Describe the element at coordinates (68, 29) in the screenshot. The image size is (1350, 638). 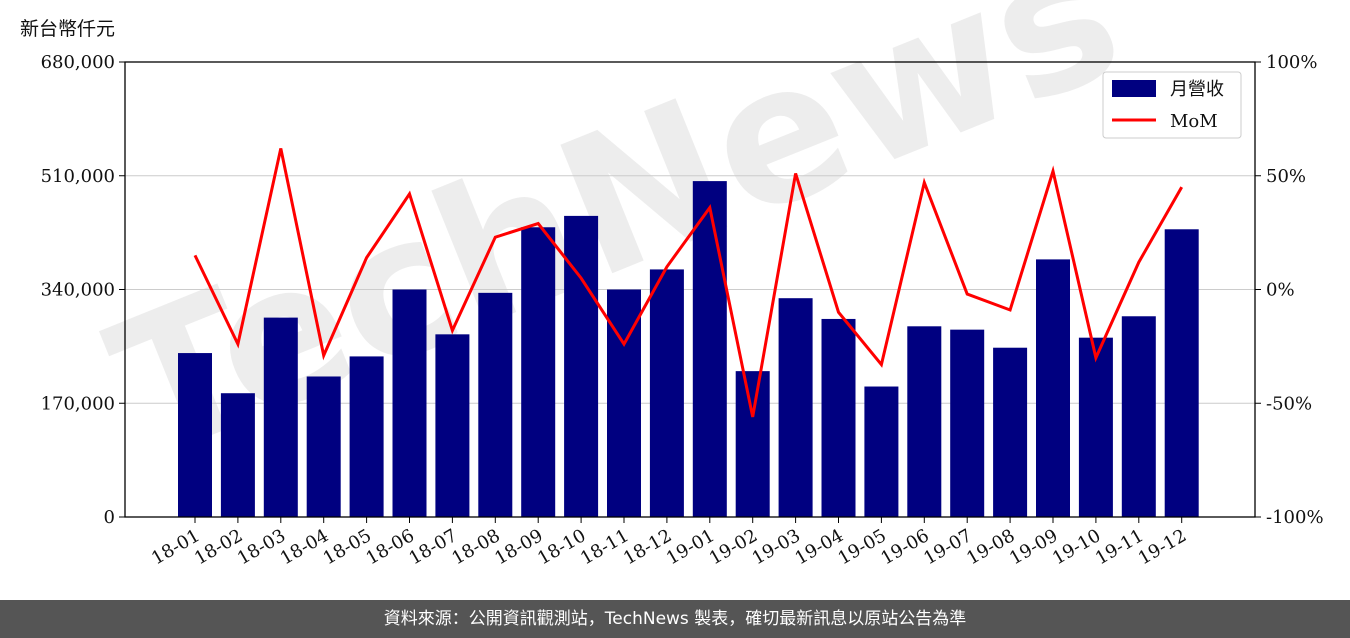
I see `y-axis-unit-label: 新台幣仟元` at that location.